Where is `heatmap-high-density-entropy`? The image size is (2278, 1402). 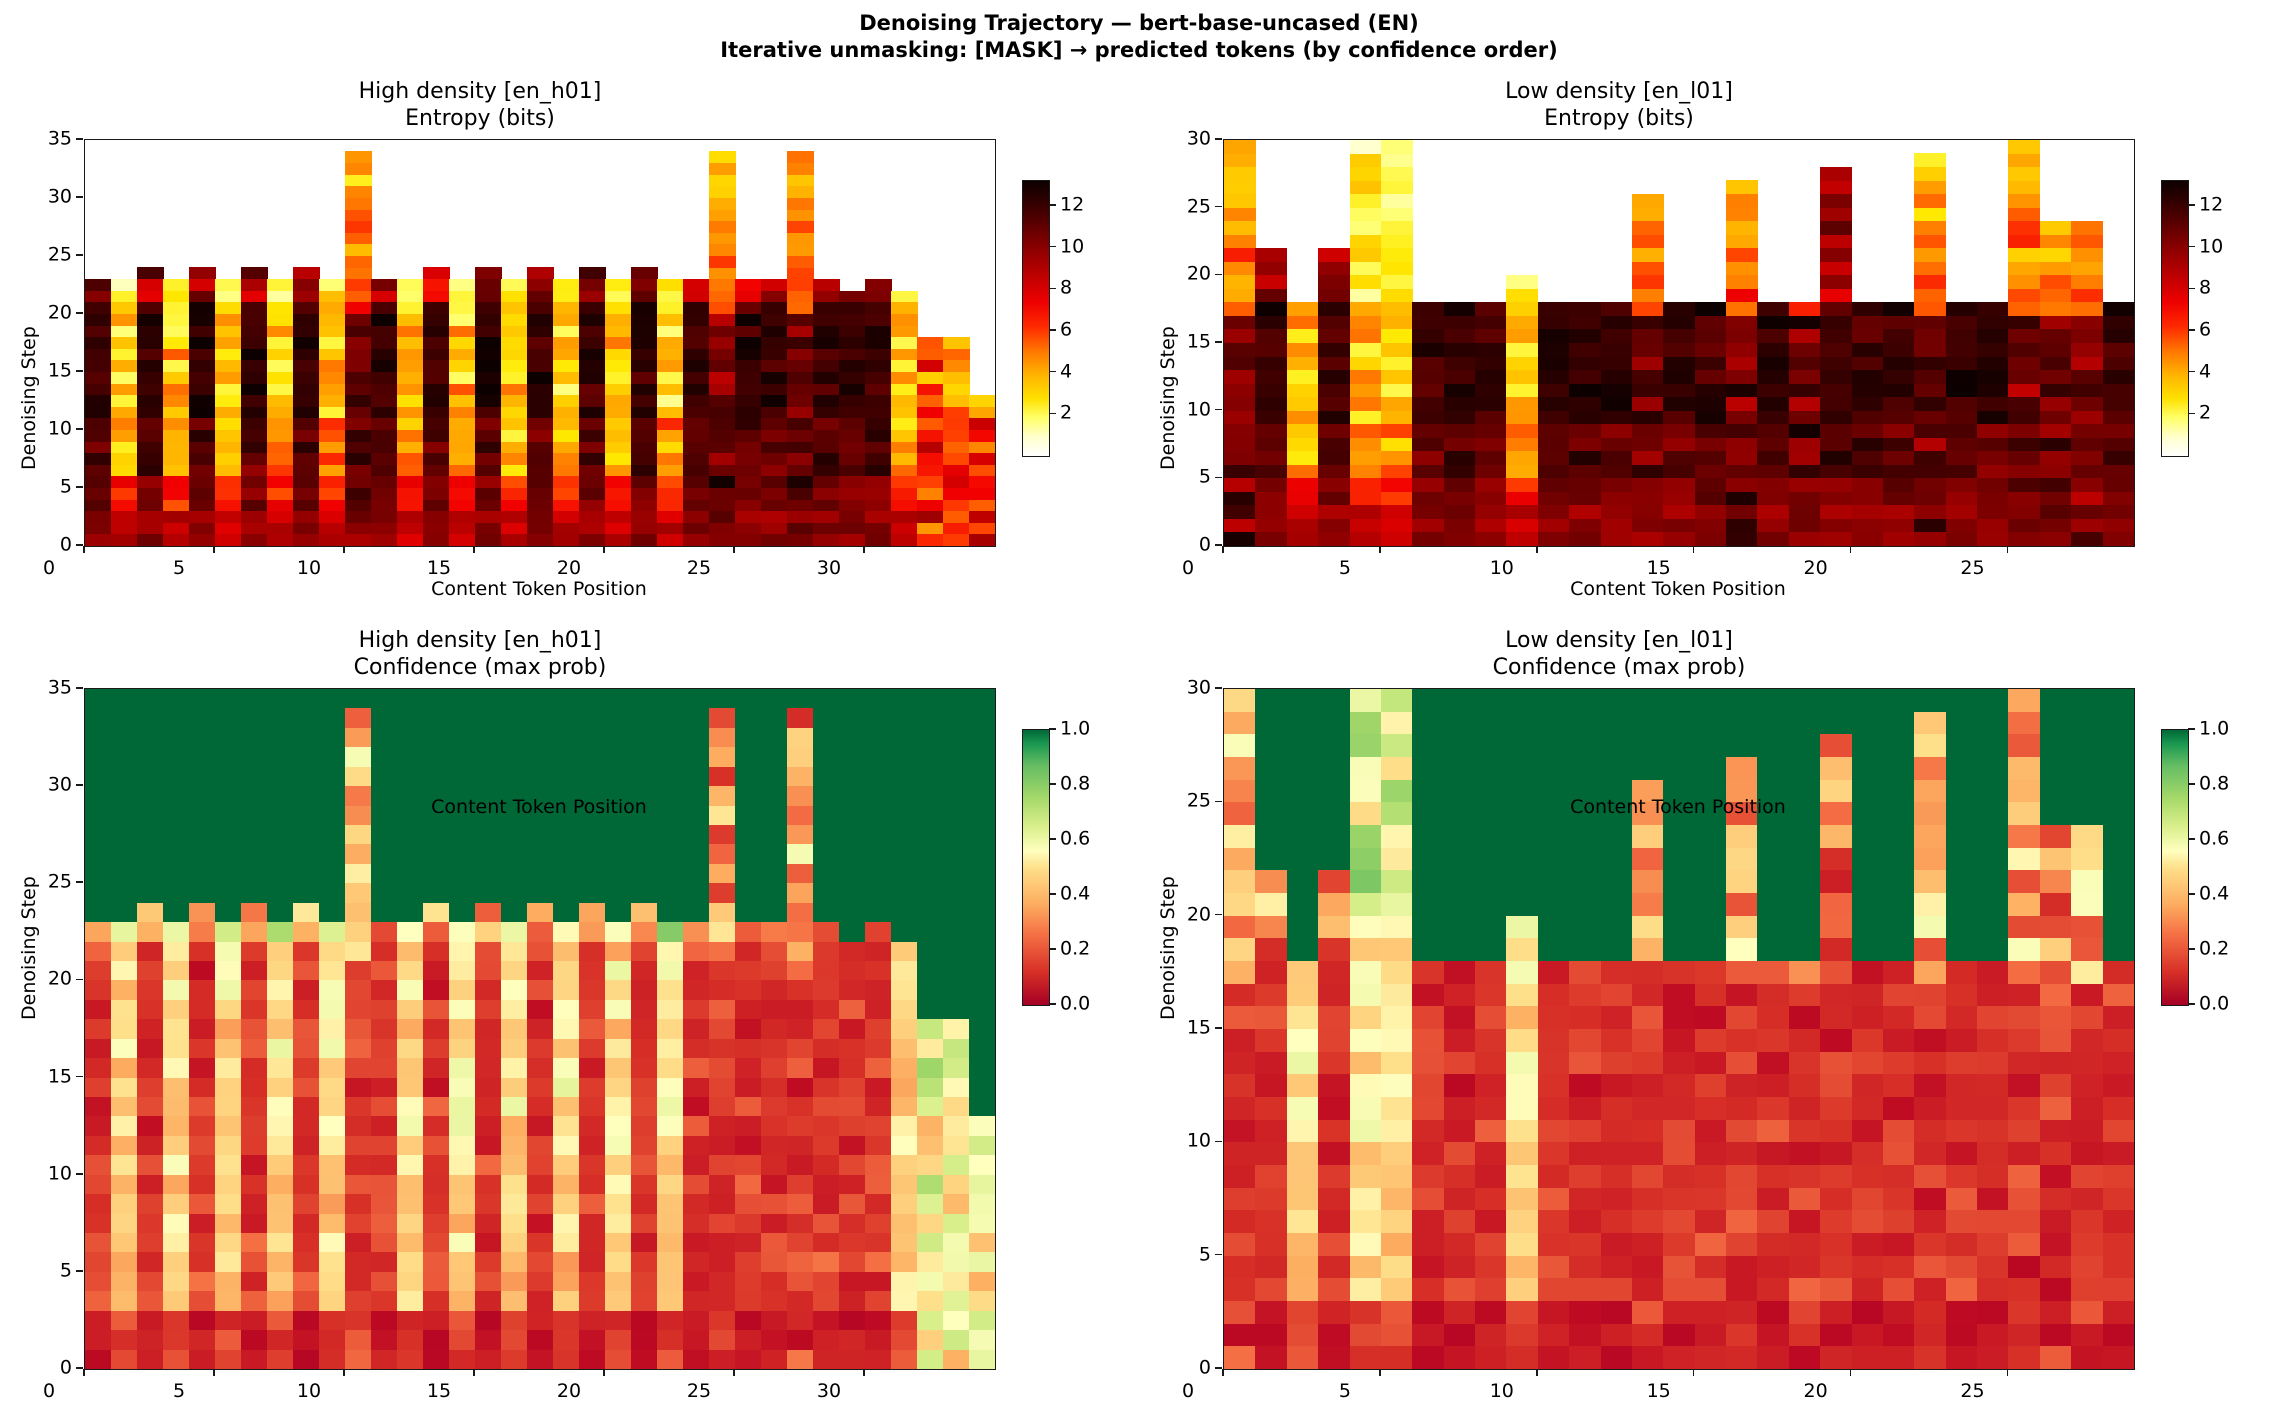
heatmap-high-density-entropy is located at coordinates (540, 343).